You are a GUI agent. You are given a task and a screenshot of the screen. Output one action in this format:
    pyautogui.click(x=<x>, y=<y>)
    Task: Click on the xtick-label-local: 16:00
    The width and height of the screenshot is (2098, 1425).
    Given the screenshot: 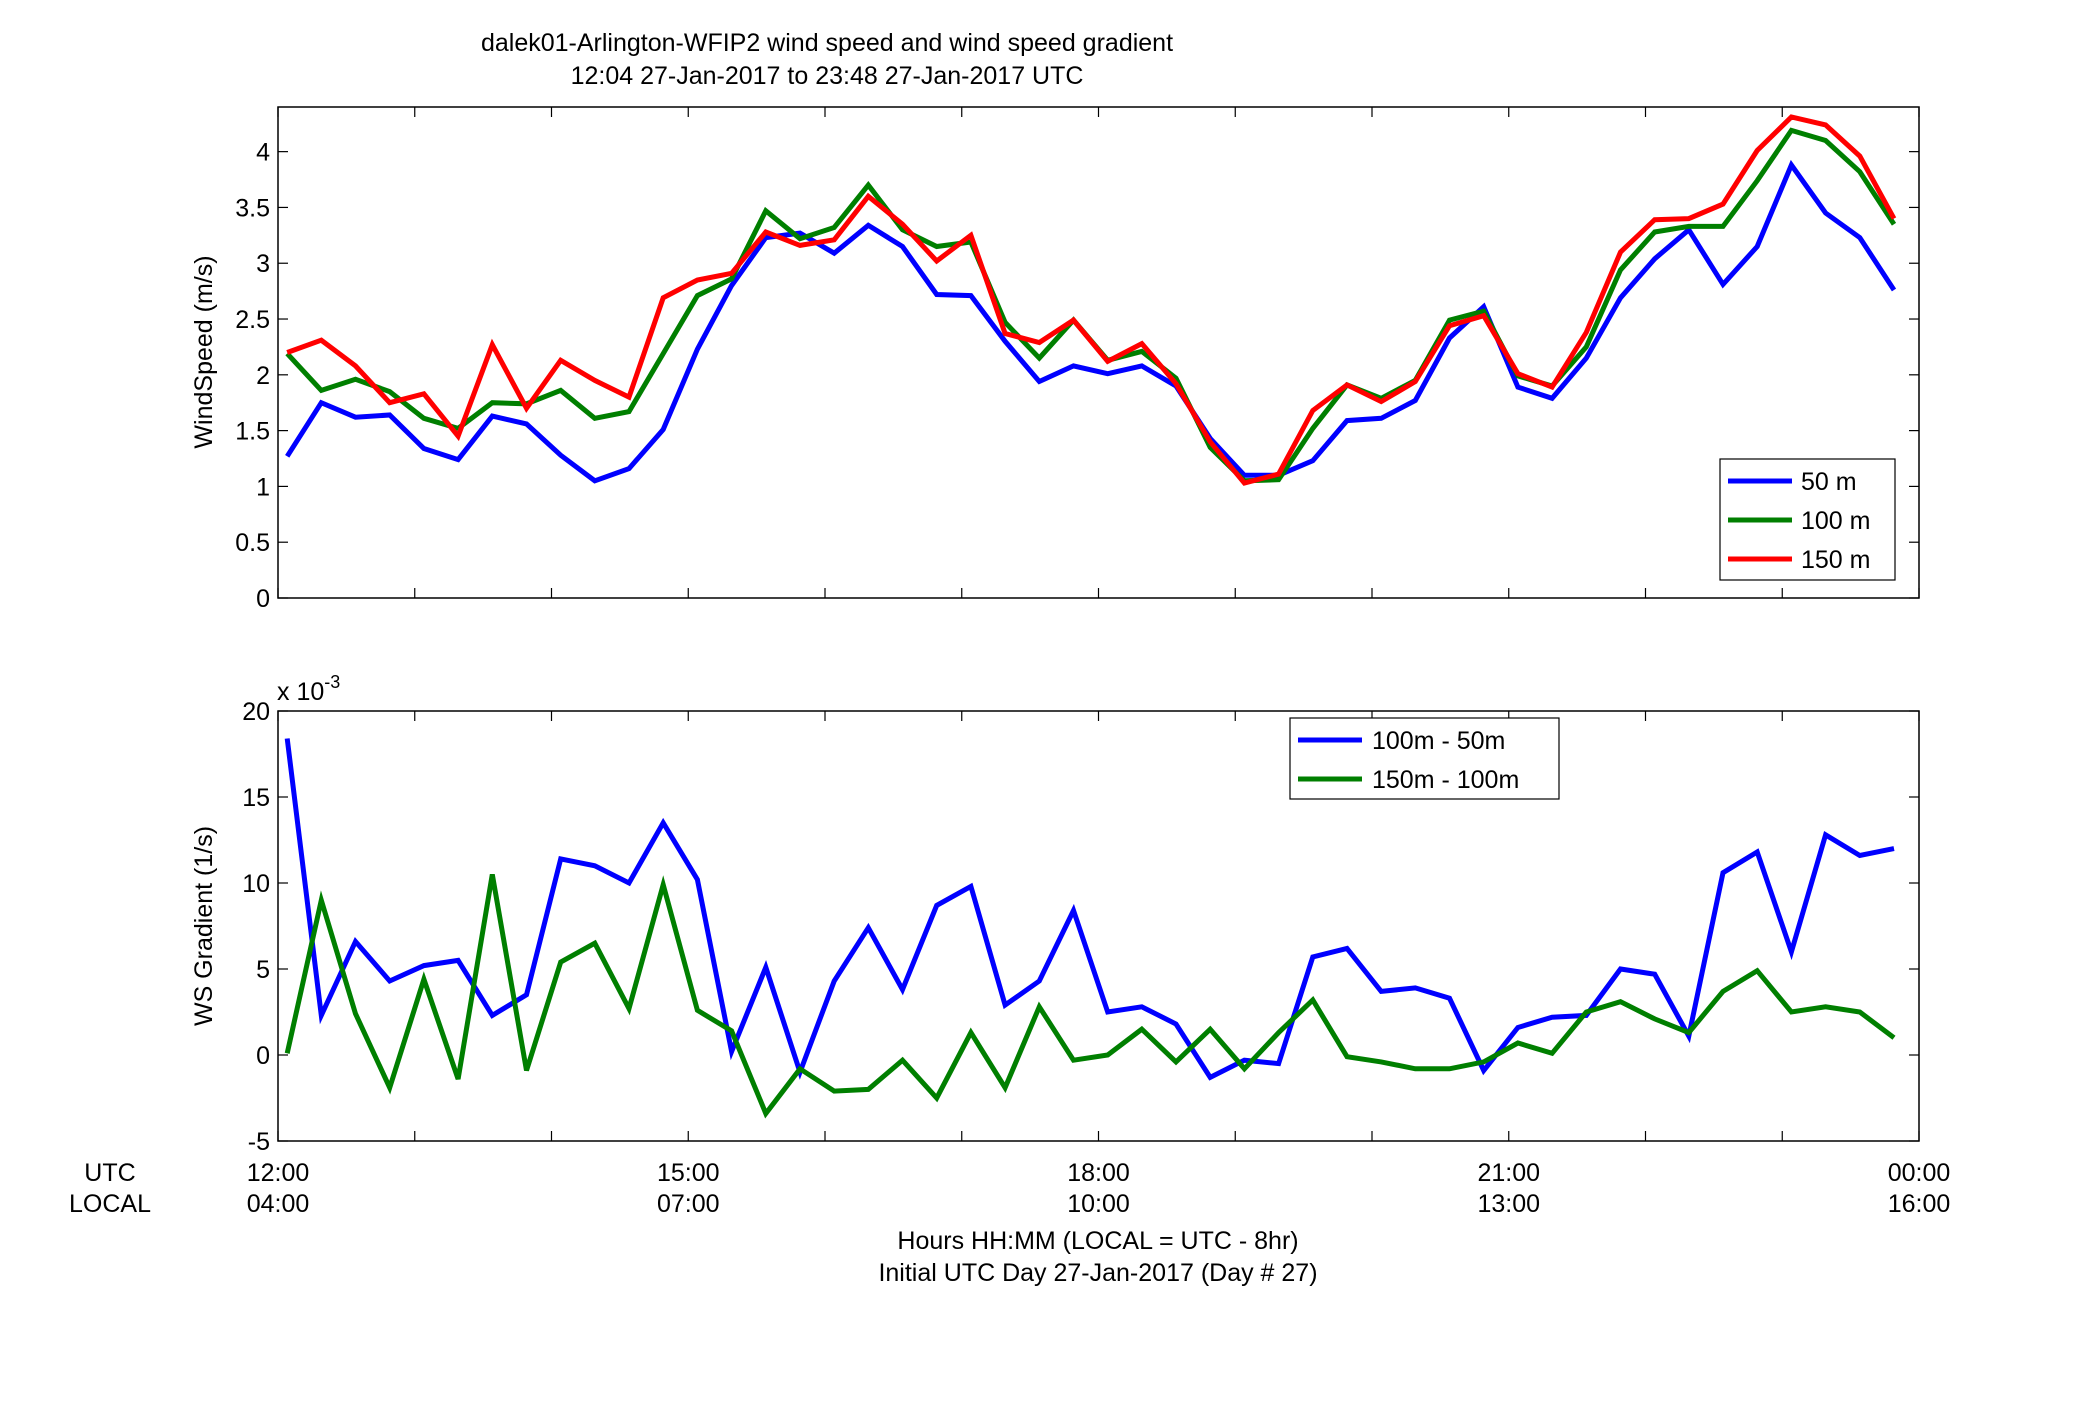 What is the action you would take?
    pyautogui.click(x=1919, y=1204)
    